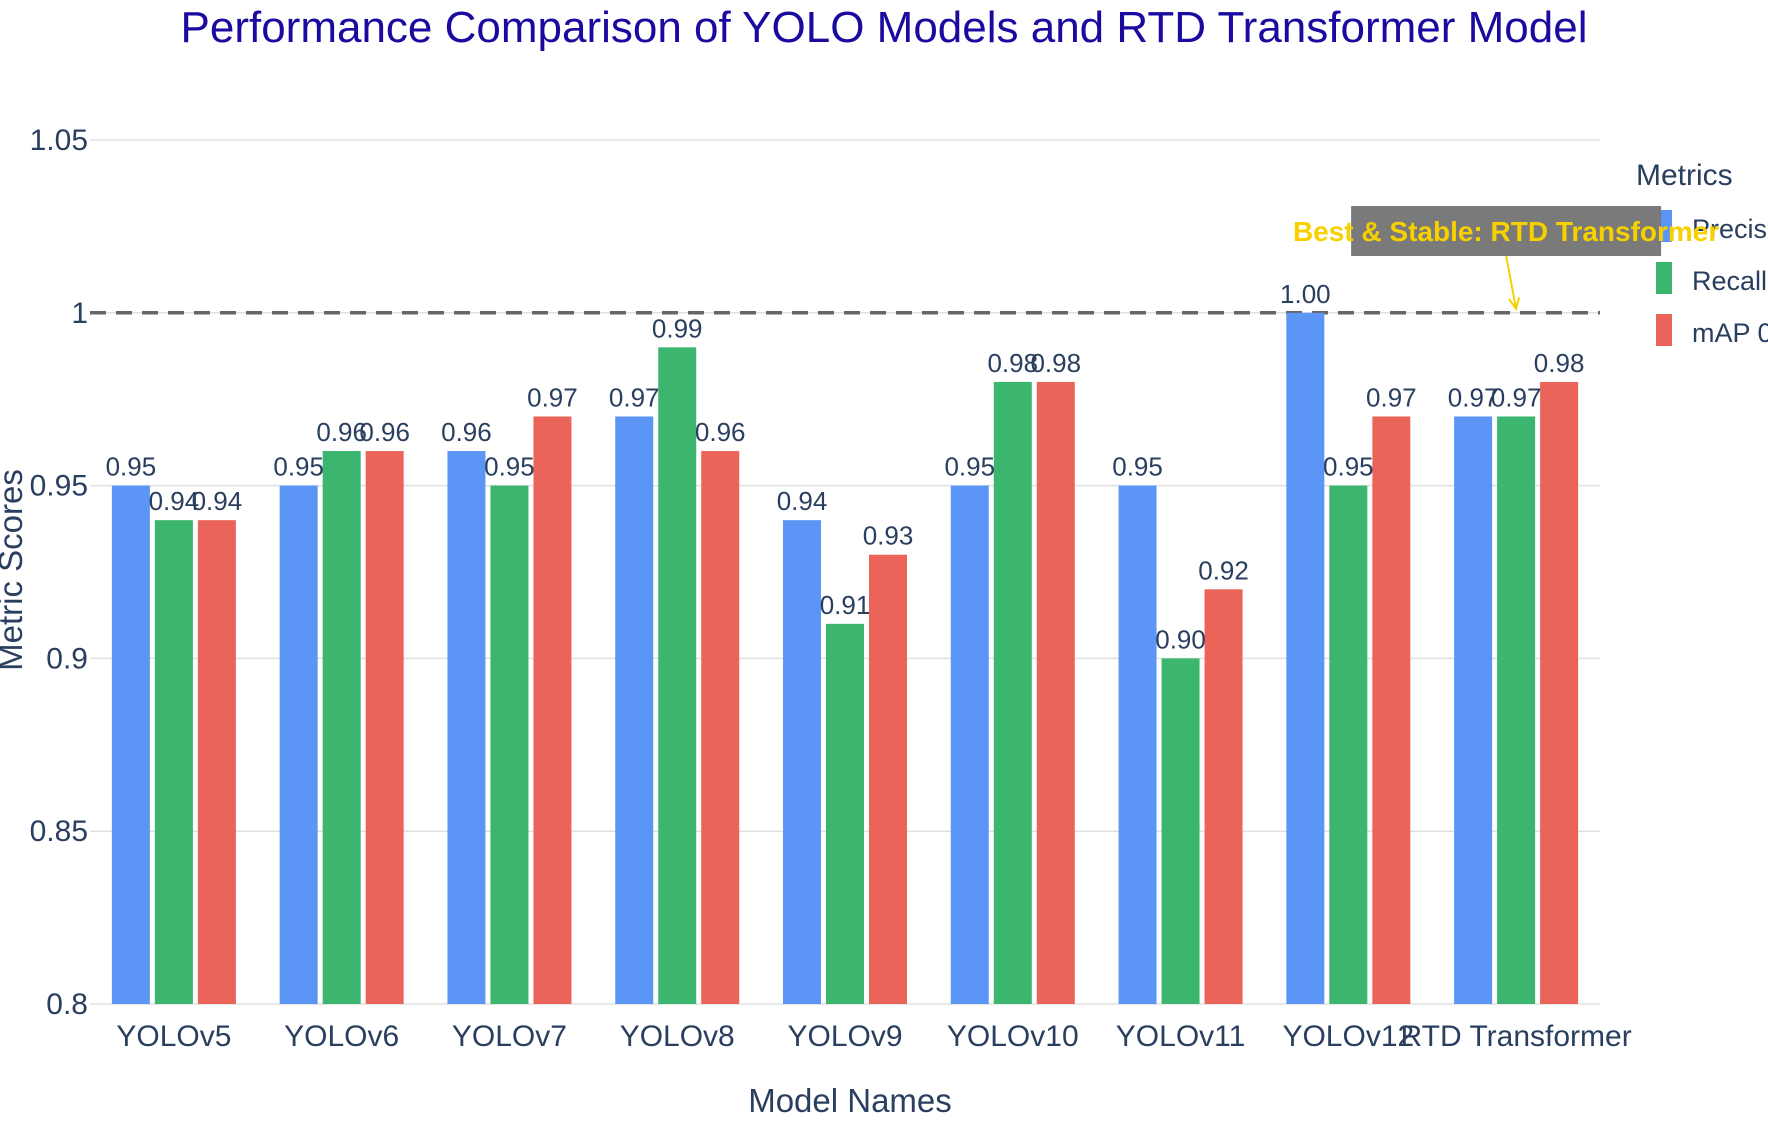  Describe the element at coordinates (1305, 658) in the screenshot. I see `bar-precision-yolov12` at that location.